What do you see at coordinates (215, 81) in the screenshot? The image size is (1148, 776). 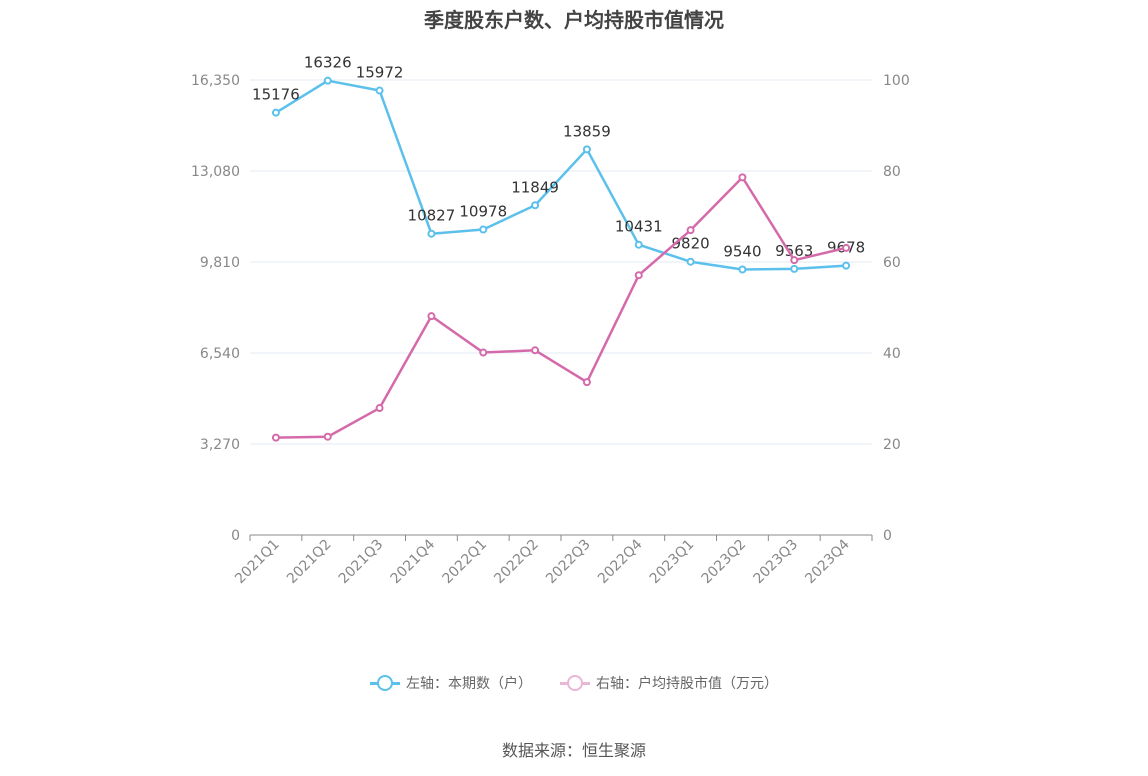 I see `left-axis-tick-label: 16,350` at bounding box center [215, 81].